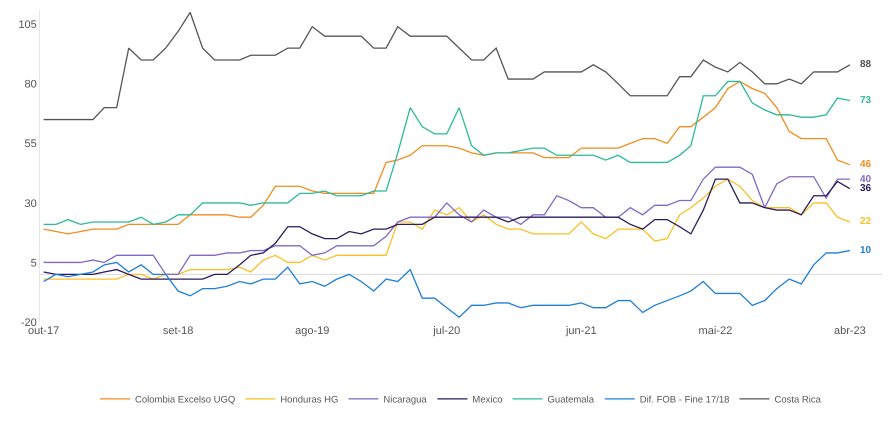  Describe the element at coordinates (30, 204) in the screenshot. I see `y-tick-label: 30` at that location.